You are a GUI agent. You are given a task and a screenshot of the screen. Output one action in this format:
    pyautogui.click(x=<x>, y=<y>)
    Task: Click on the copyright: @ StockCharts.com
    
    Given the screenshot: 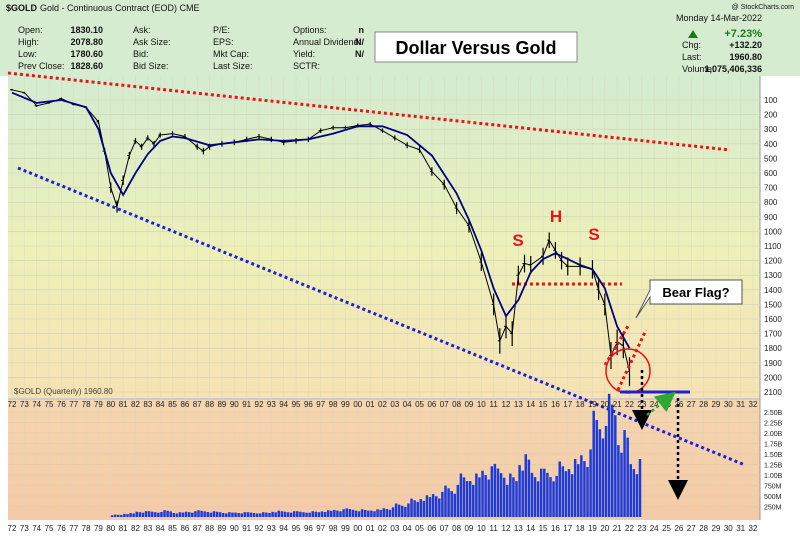 What is the action you would take?
    pyautogui.click(x=763, y=7)
    